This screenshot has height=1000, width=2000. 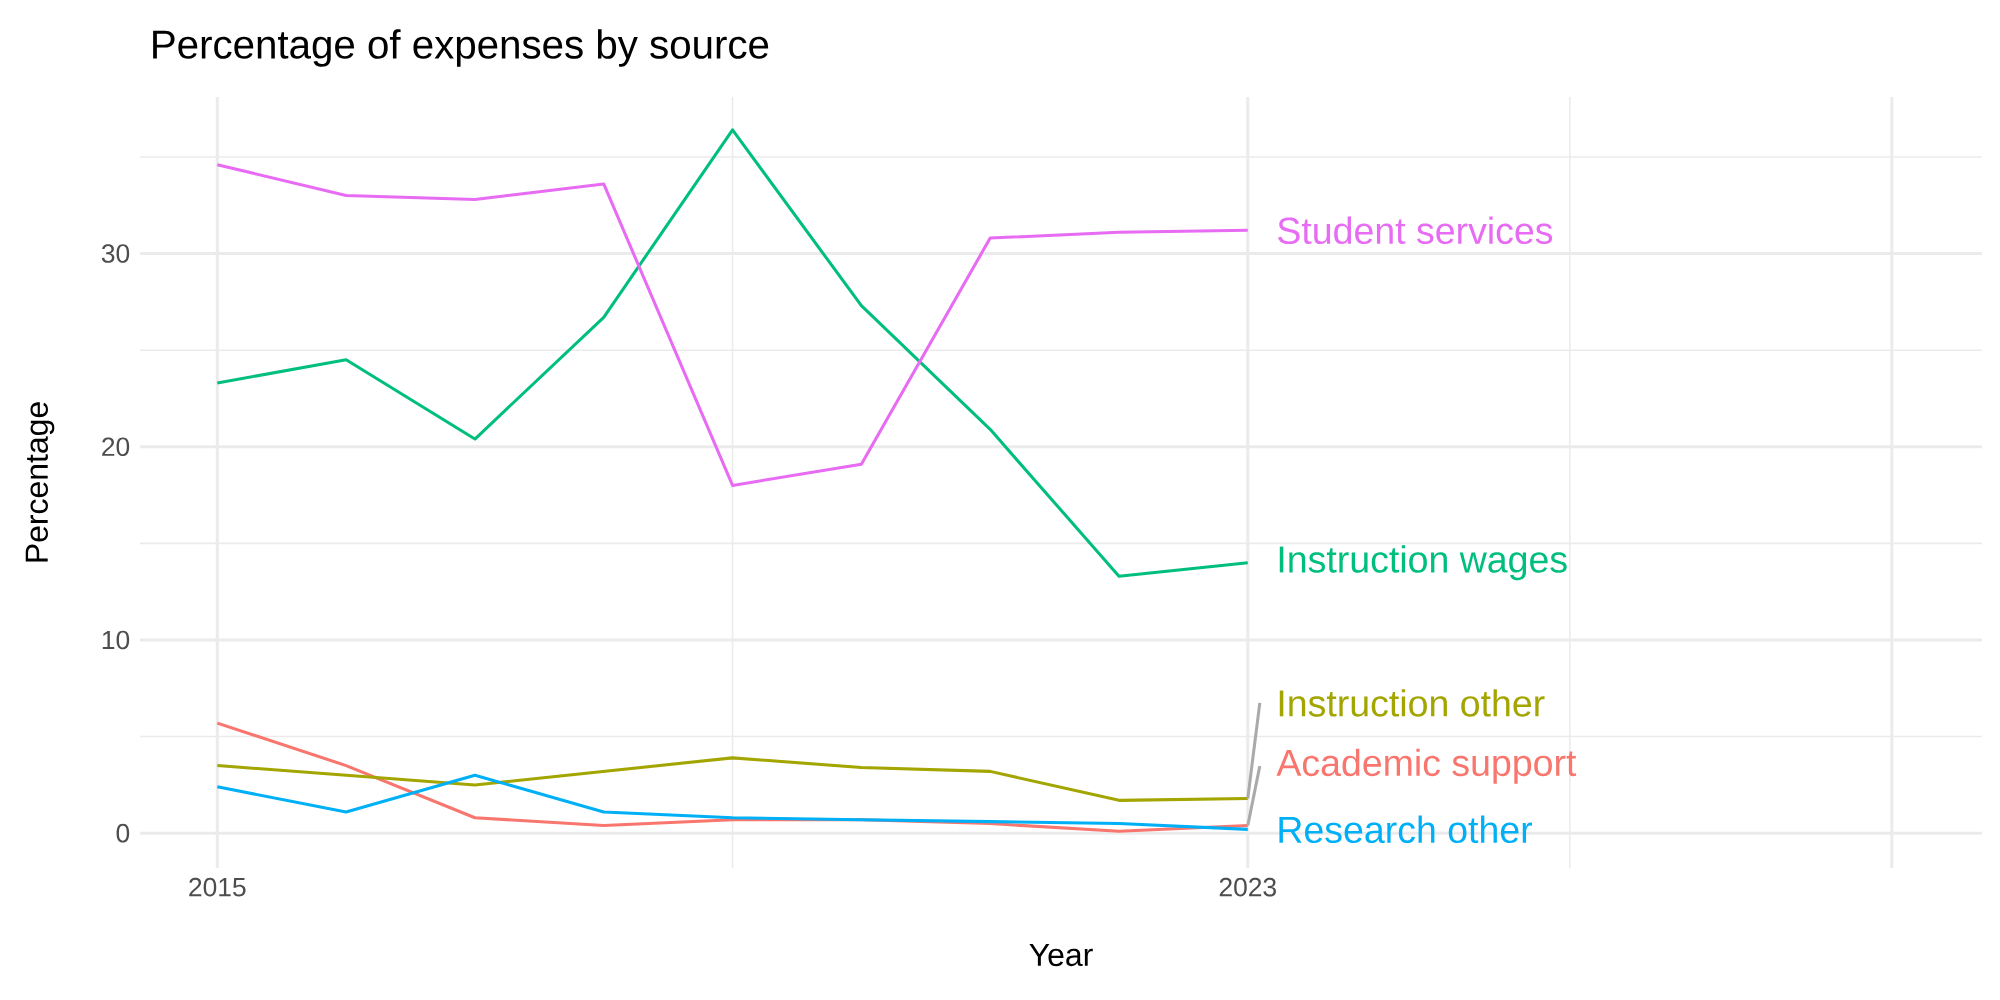 What do you see at coordinates (1406, 829) in the screenshot?
I see `series-label: Research other` at bounding box center [1406, 829].